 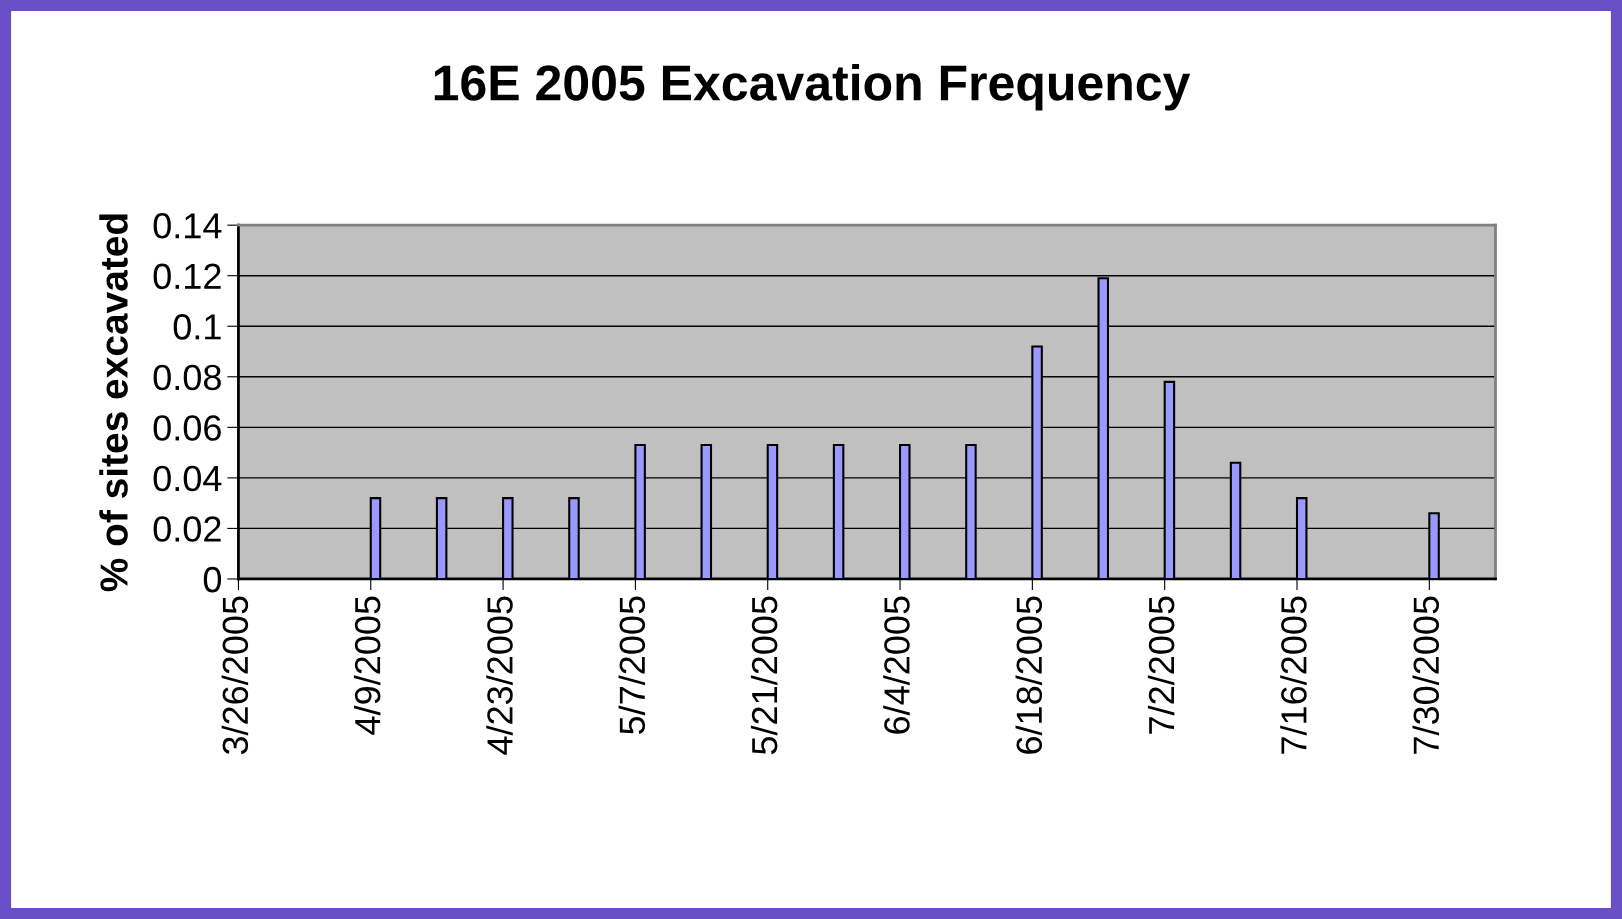 What do you see at coordinates (367, 665) in the screenshot?
I see `x-tick-label: 4/9/2005` at bounding box center [367, 665].